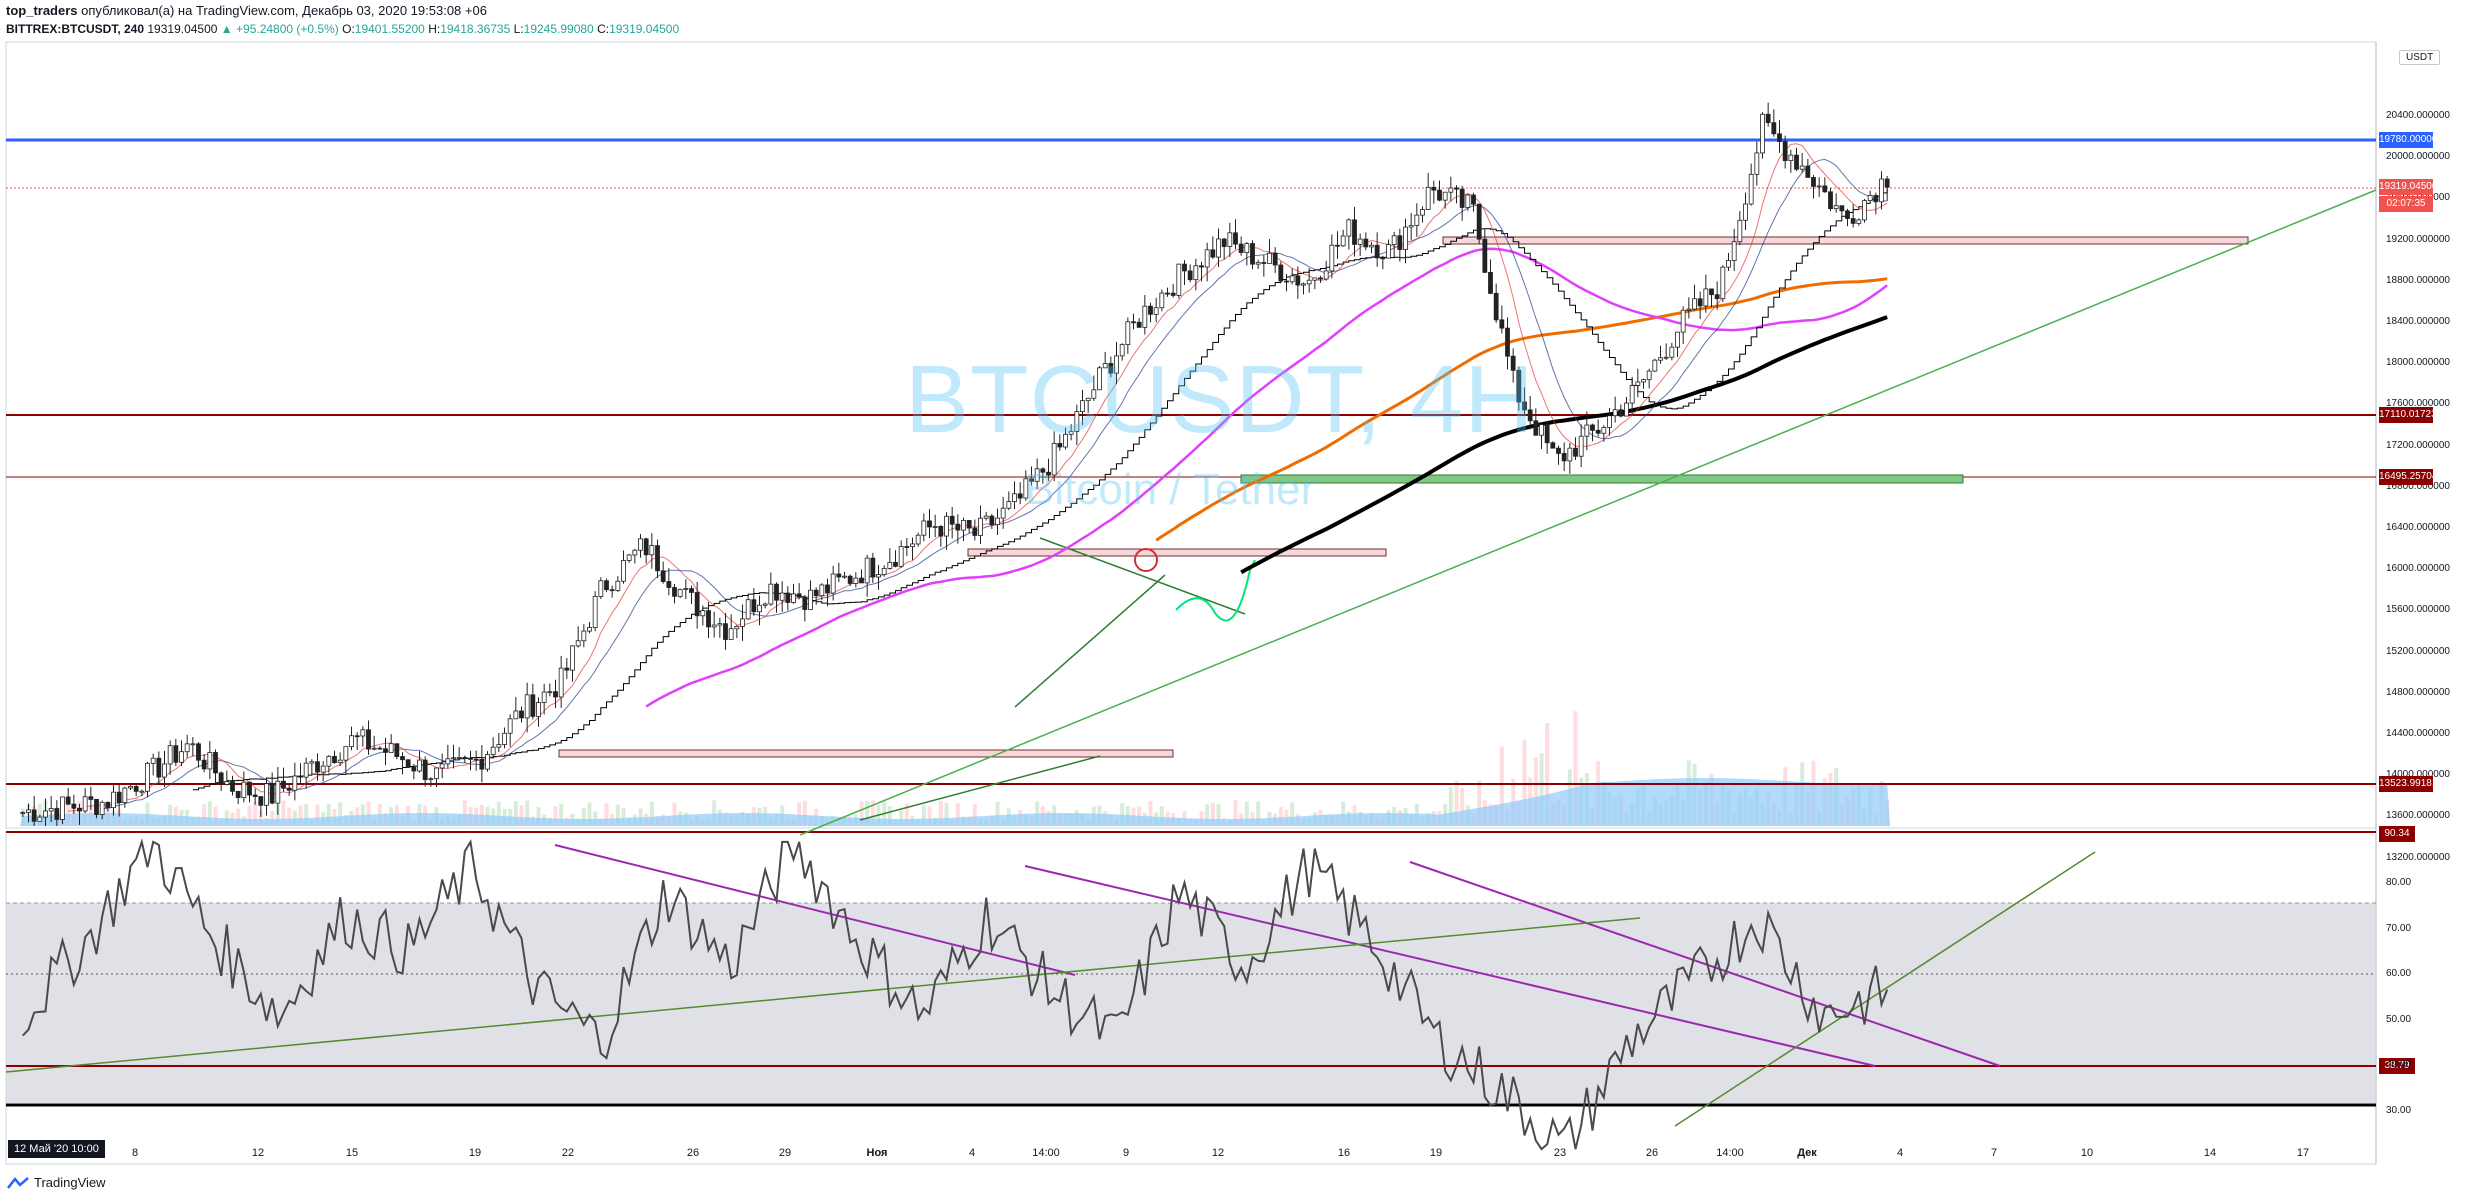 This screenshot has height=1203, width=2468. Describe the element at coordinates (135, 1153) in the screenshot. I see `time-tick: 8` at that location.